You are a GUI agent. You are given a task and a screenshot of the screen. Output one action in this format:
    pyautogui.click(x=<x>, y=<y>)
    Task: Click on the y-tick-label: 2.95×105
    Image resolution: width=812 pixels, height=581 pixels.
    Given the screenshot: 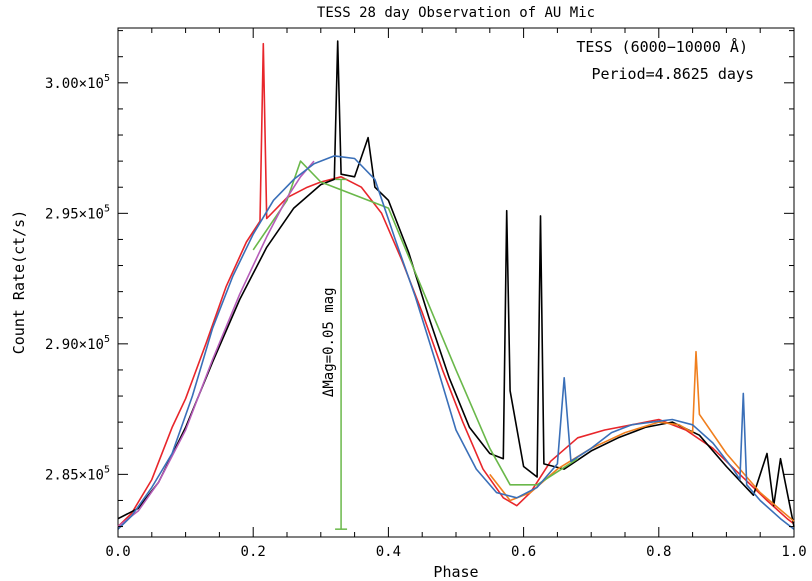 What is the action you would take?
    pyautogui.click(x=77, y=212)
    